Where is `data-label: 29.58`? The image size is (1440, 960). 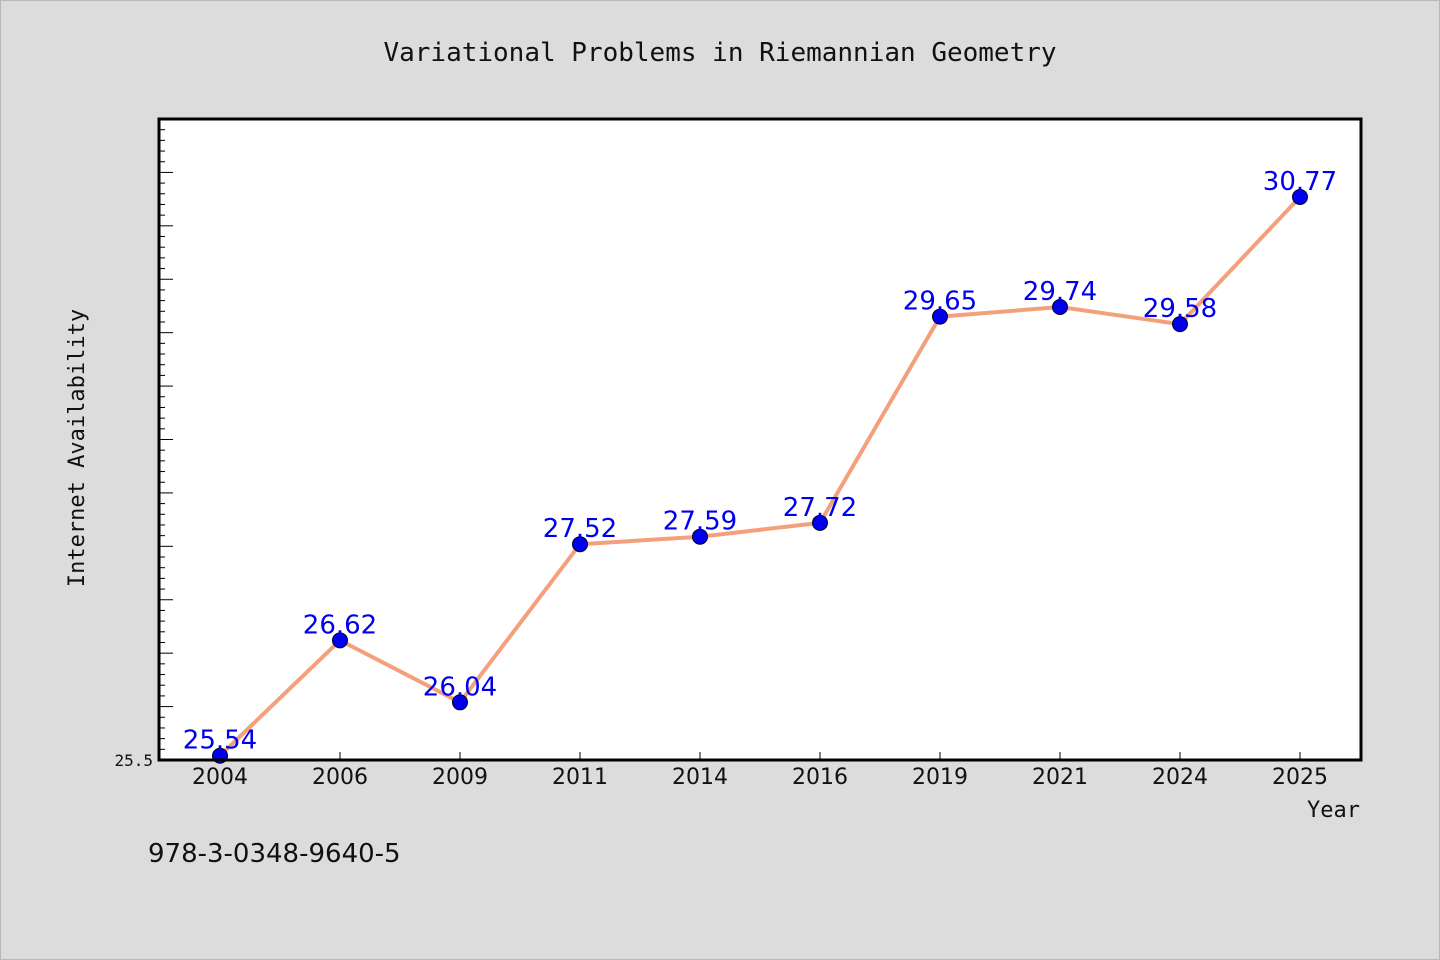 data-label: 29.58 is located at coordinates (1180, 309).